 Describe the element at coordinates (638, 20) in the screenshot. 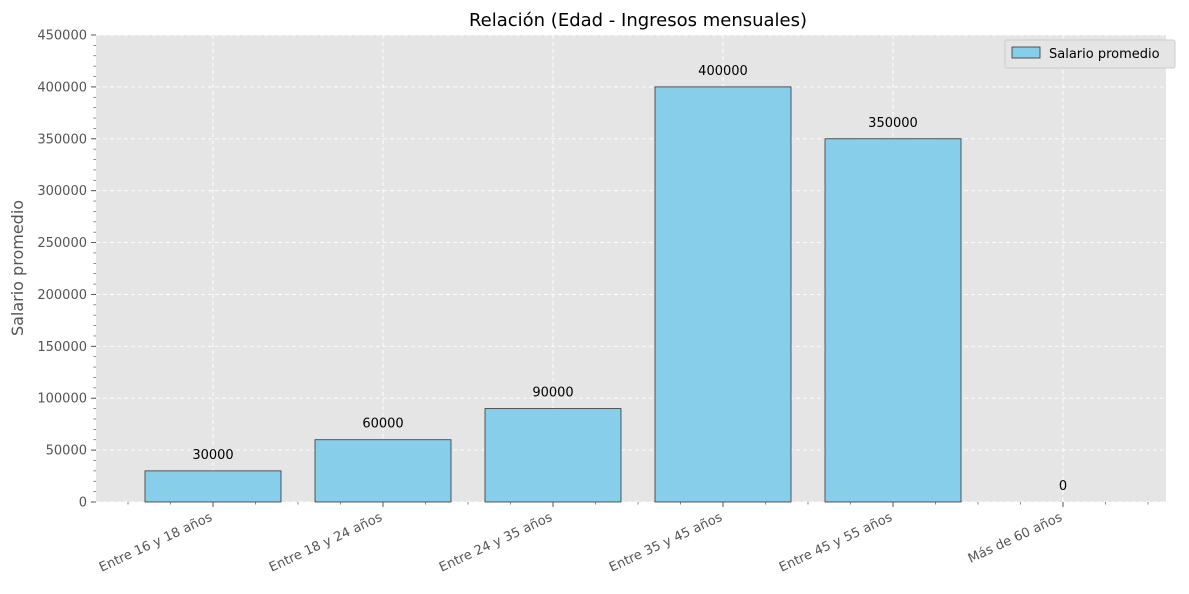

I see `chart-title: Relación (Edad - Ingresos mensuales)` at that location.